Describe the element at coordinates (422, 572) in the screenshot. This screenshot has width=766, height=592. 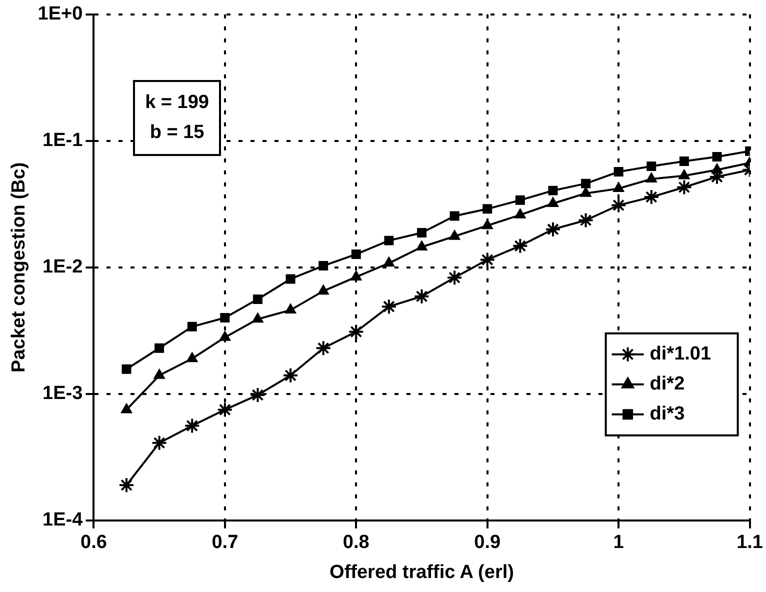
I see `x-axis-title: Offered traffic A (erl)` at that location.